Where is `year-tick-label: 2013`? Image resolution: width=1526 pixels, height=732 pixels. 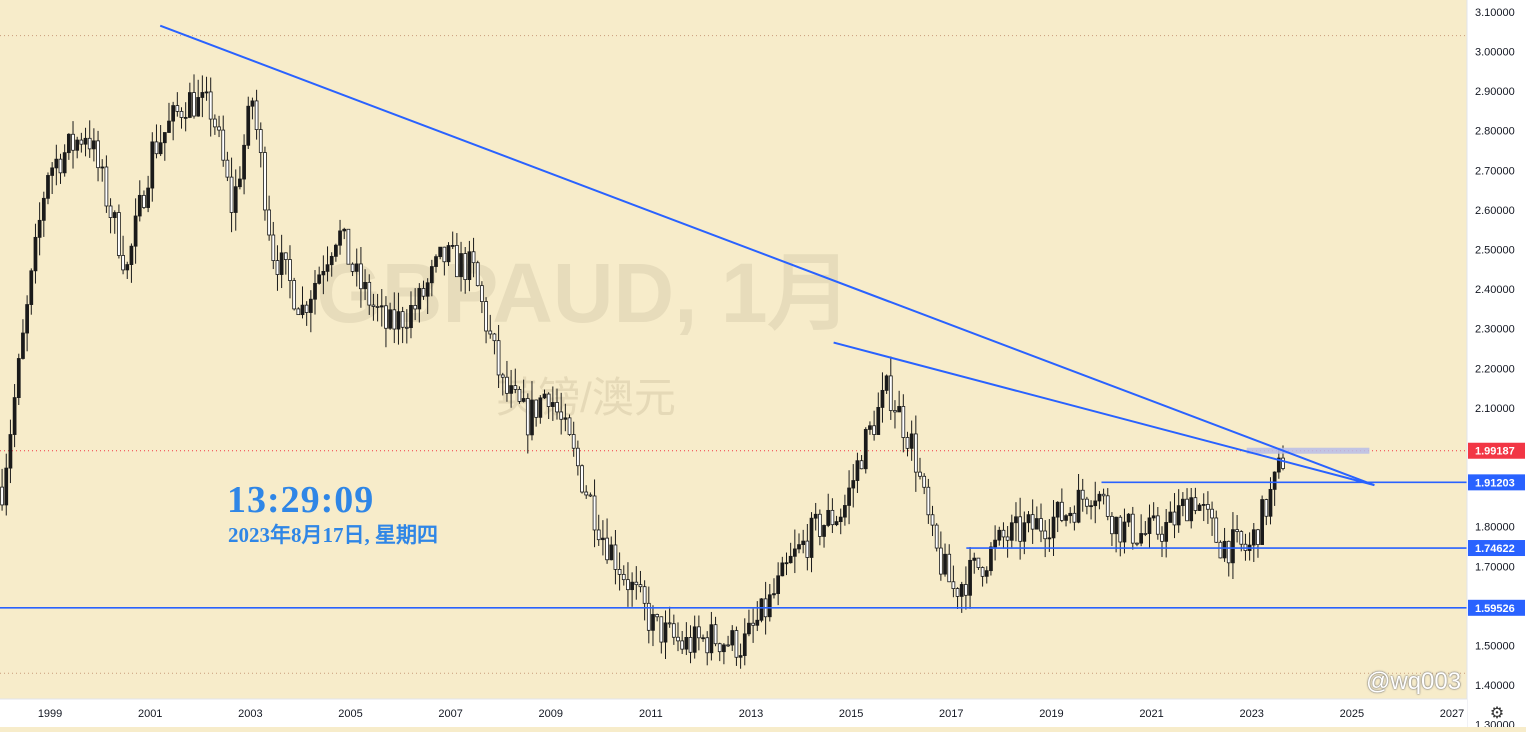 year-tick-label: 2013 is located at coordinates (751, 714).